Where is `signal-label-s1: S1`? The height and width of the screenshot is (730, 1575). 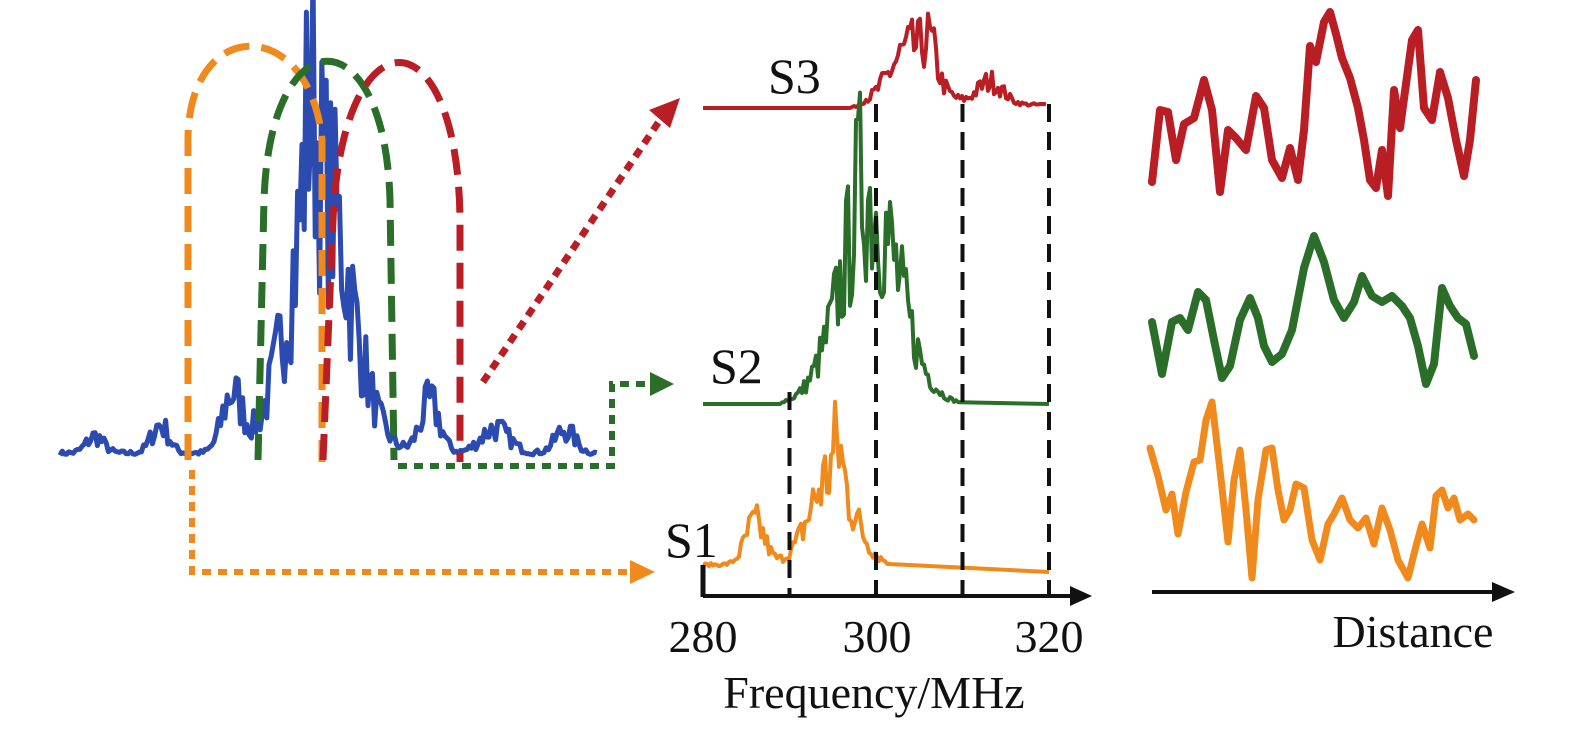 signal-label-s1: S1 is located at coordinates (691, 540).